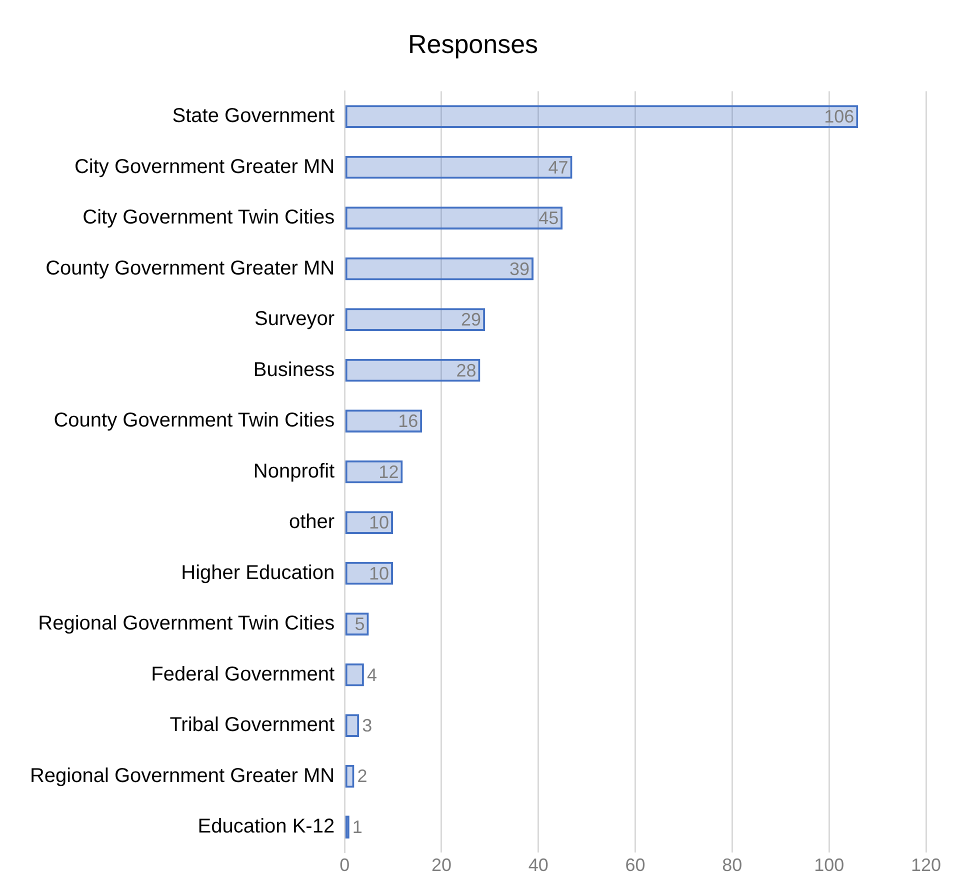  I want to click on data-label: 28, so click(466, 370).